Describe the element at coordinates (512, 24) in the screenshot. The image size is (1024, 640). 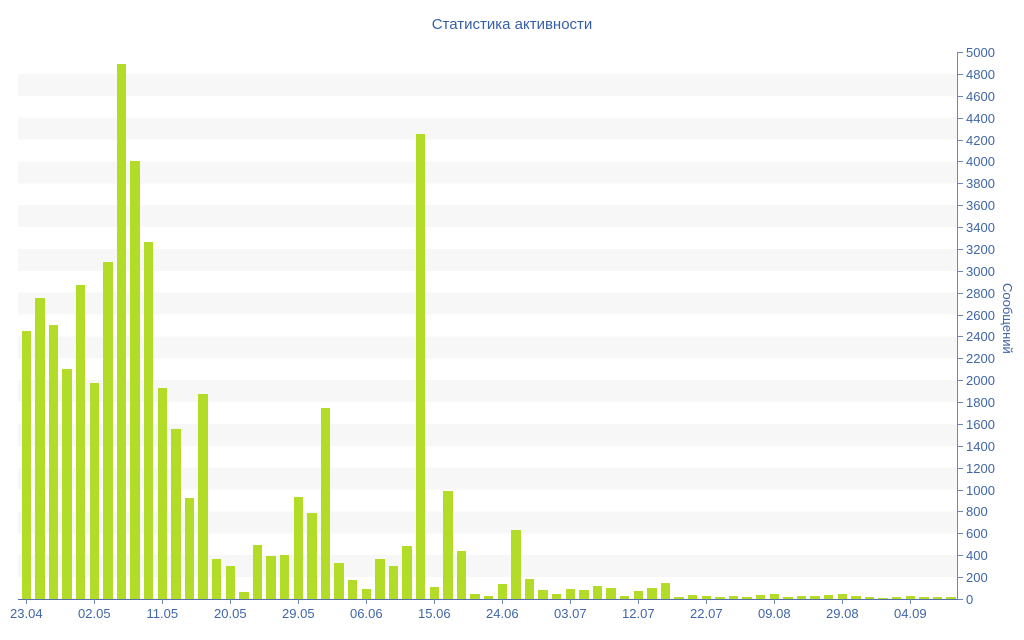
I see `chart-title: Статистика активности` at that location.